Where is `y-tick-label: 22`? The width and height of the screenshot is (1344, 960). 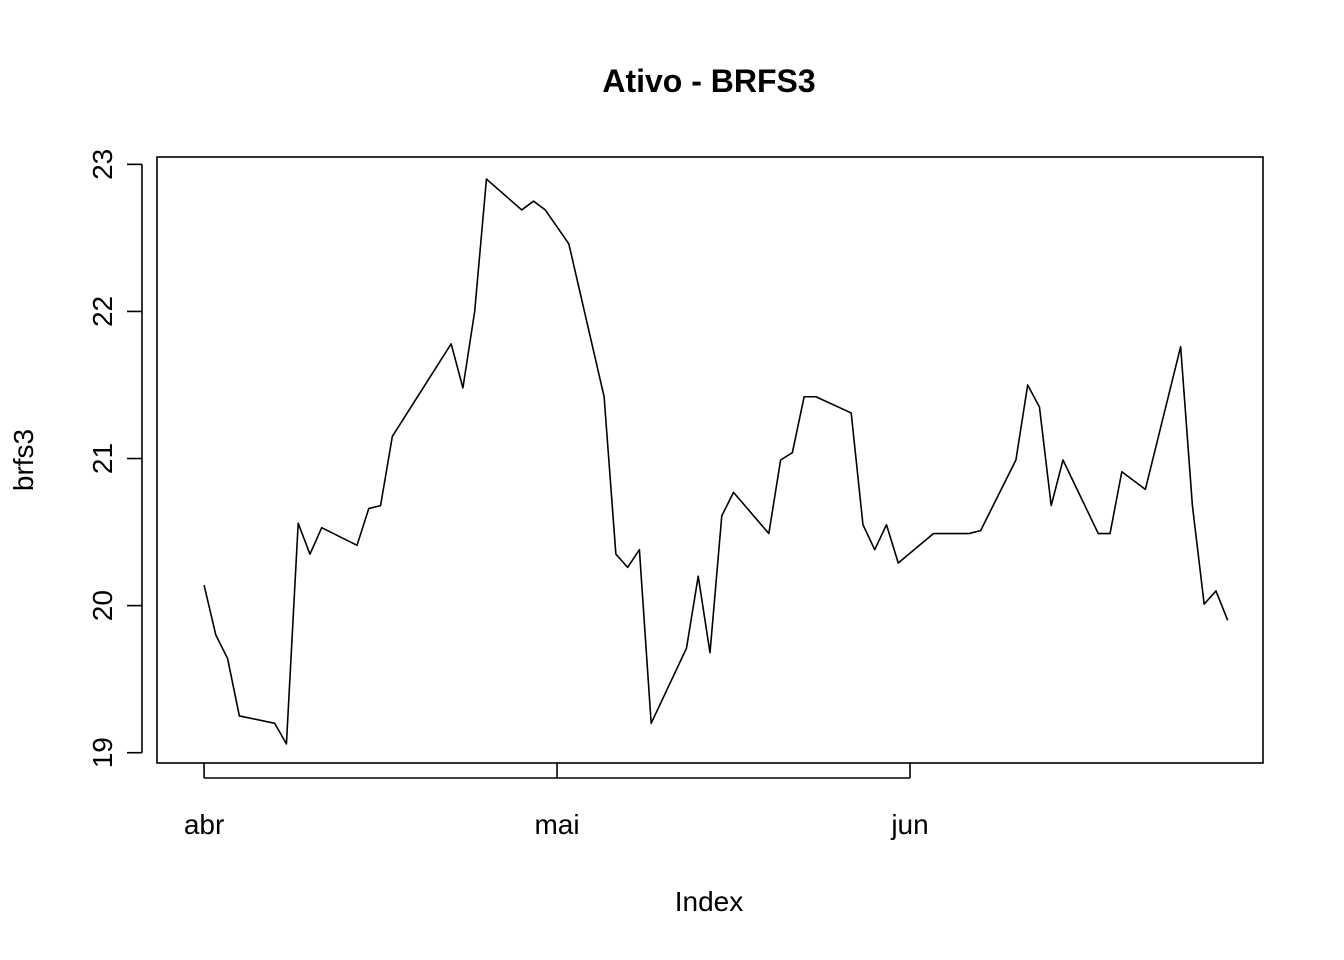
y-tick-label: 22 is located at coordinates (102, 311).